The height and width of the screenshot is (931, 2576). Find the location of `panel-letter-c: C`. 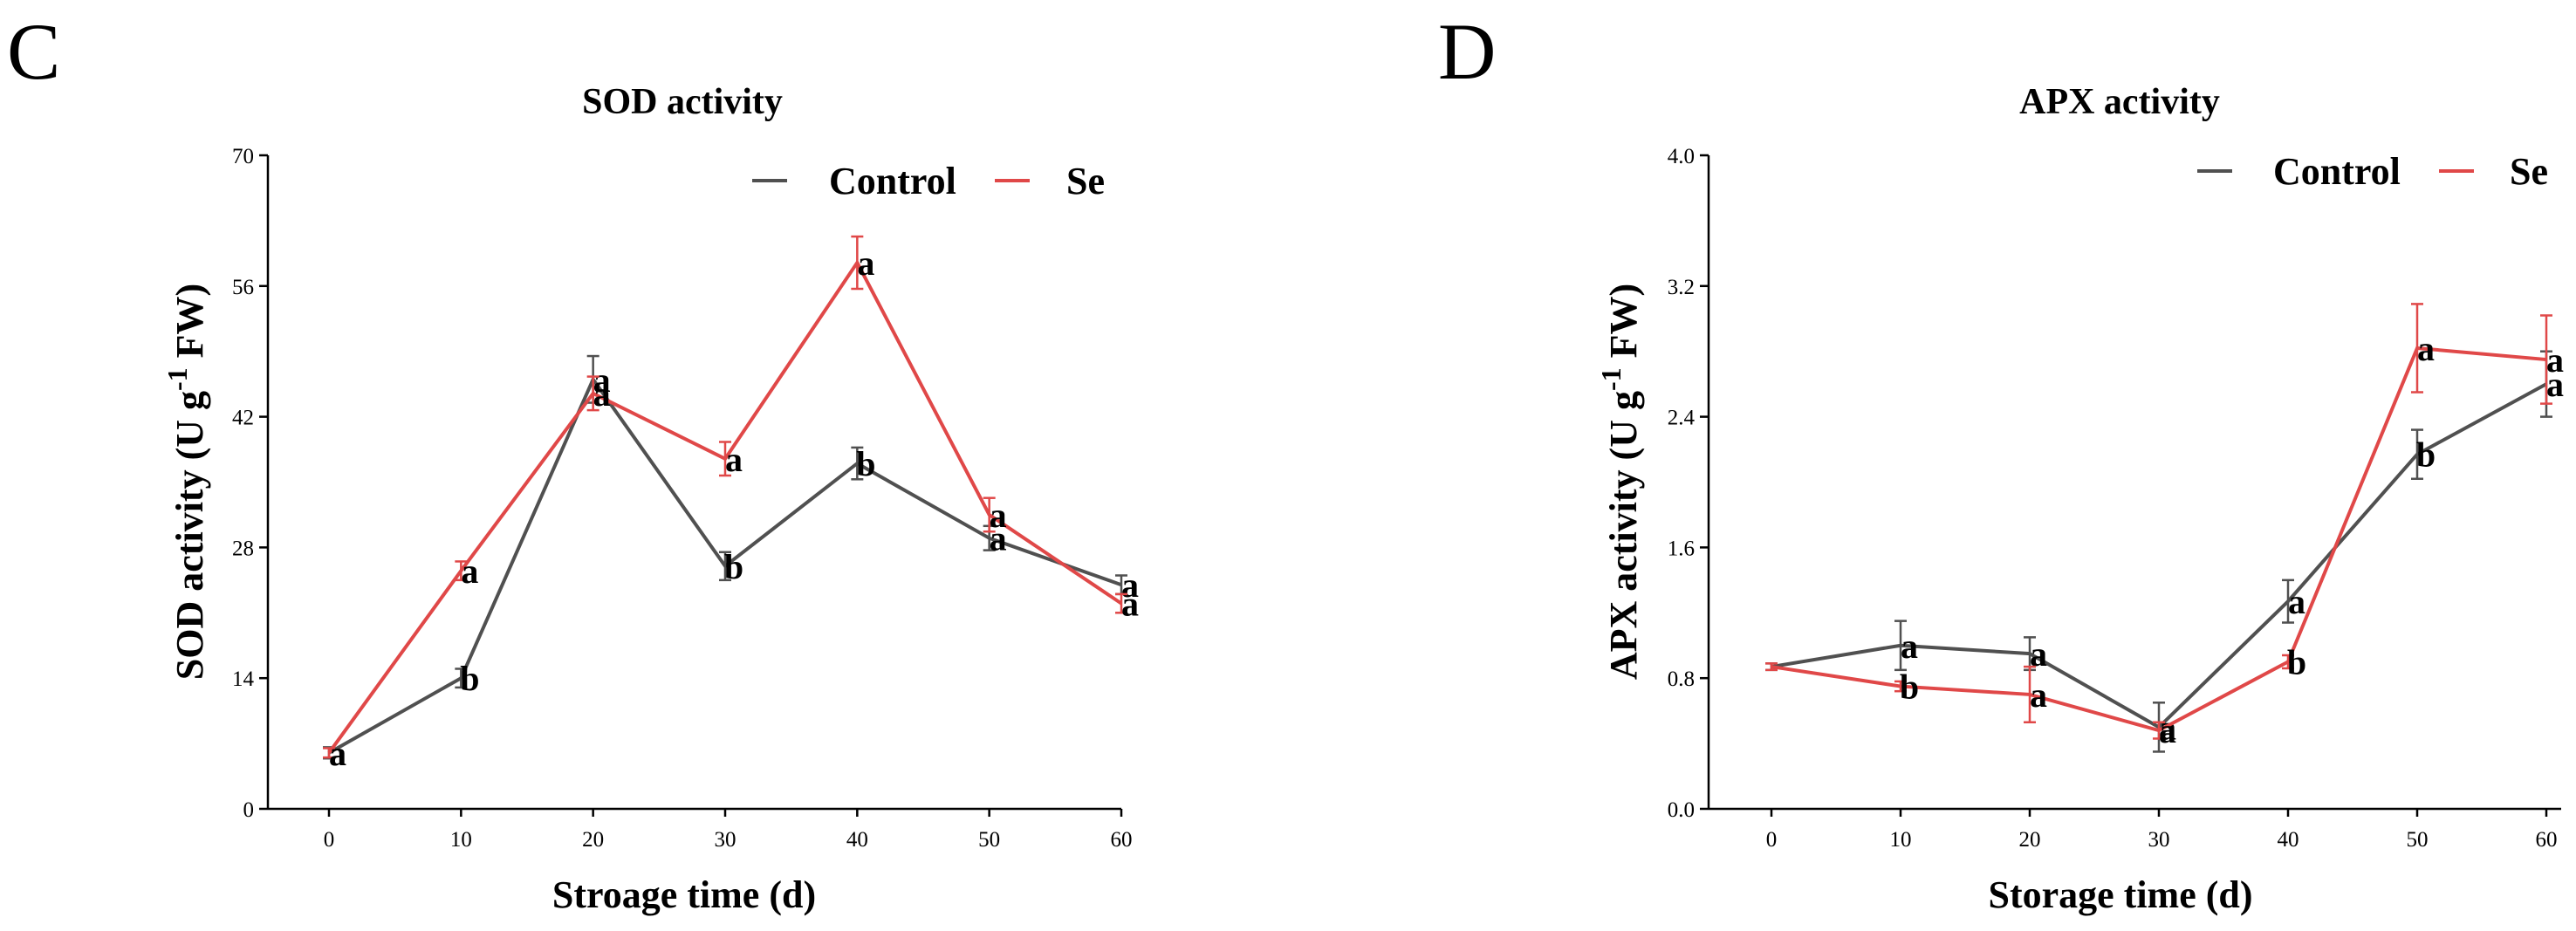

panel-letter-c: C is located at coordinates (33, 51).